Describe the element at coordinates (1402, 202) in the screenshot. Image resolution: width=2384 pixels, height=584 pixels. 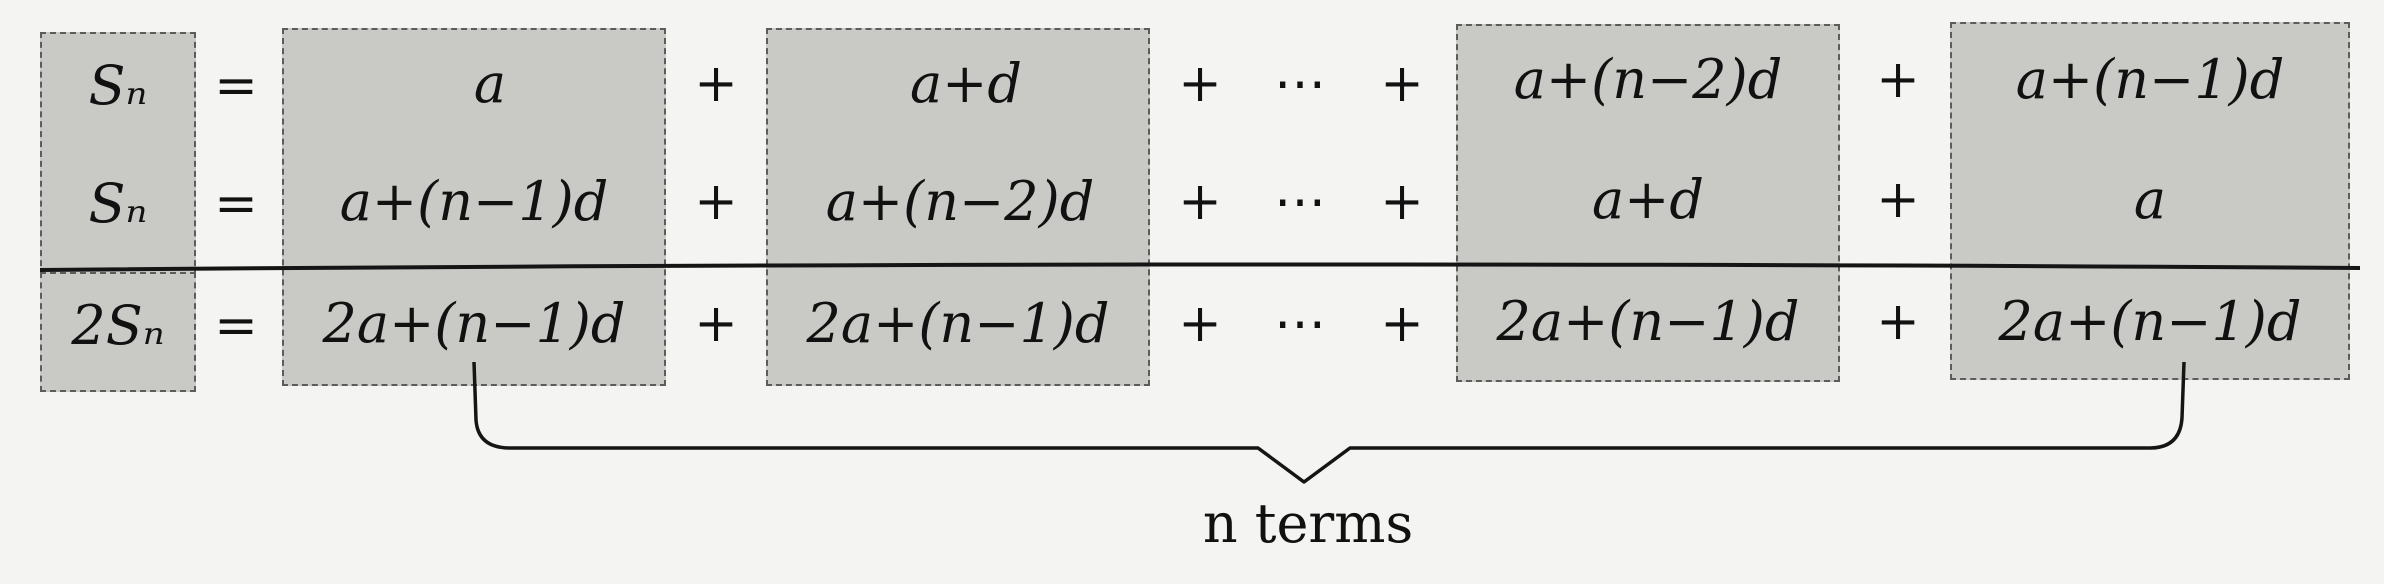
I see `row2-plus-3: +` at that location.